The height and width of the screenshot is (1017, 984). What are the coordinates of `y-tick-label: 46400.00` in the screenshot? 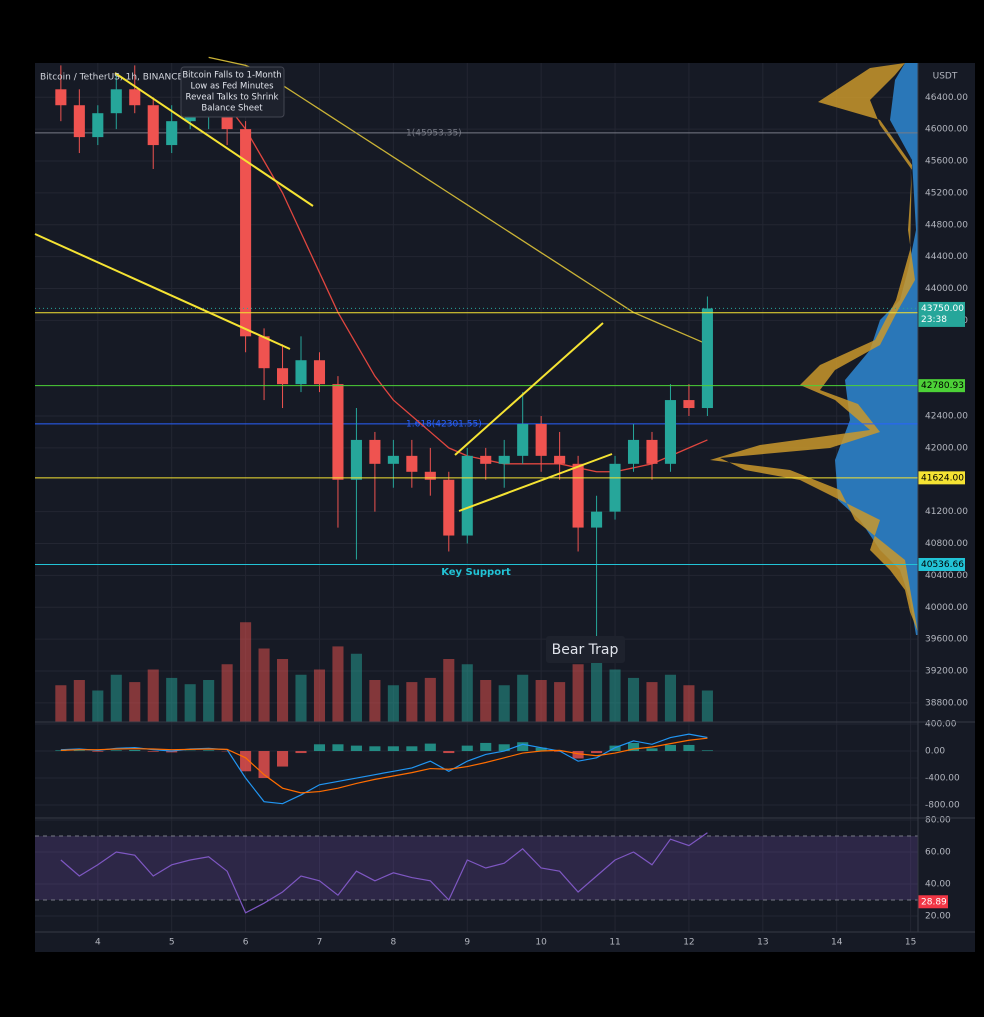 It's located at (946, 98).